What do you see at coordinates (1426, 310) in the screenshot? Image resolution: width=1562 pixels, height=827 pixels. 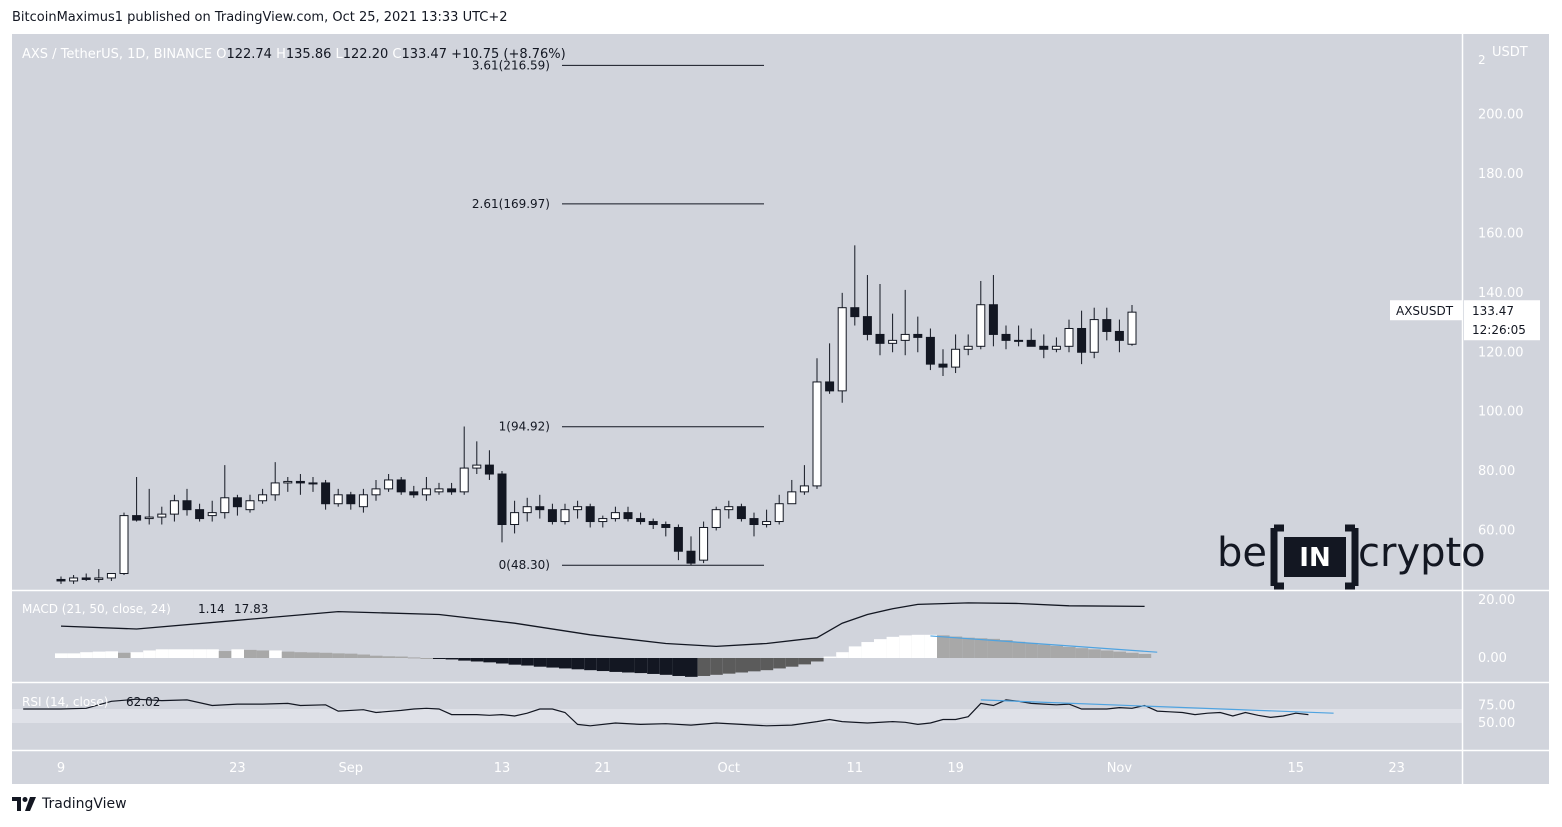 I see `ticker-badge` at bounding box center [1426, 310].